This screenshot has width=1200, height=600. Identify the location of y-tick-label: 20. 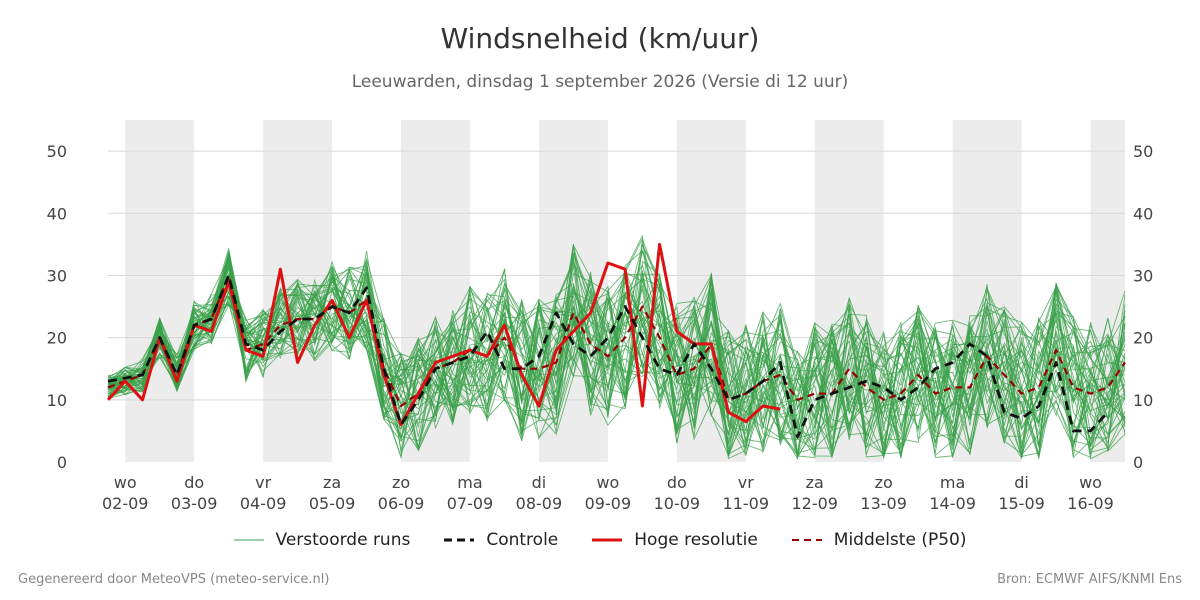
(57, 338).